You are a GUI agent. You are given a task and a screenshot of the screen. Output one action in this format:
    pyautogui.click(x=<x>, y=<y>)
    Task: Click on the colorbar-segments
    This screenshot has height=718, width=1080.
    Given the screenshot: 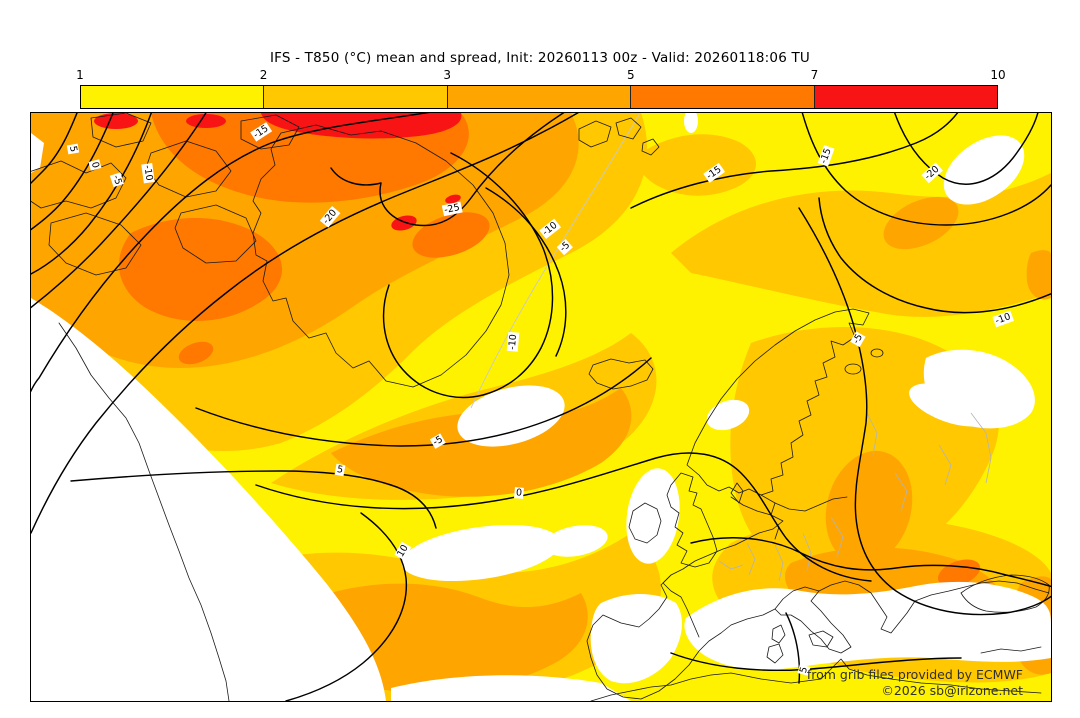 What is the action you would take?
    pyautogui.click(x=539, y=97)
    